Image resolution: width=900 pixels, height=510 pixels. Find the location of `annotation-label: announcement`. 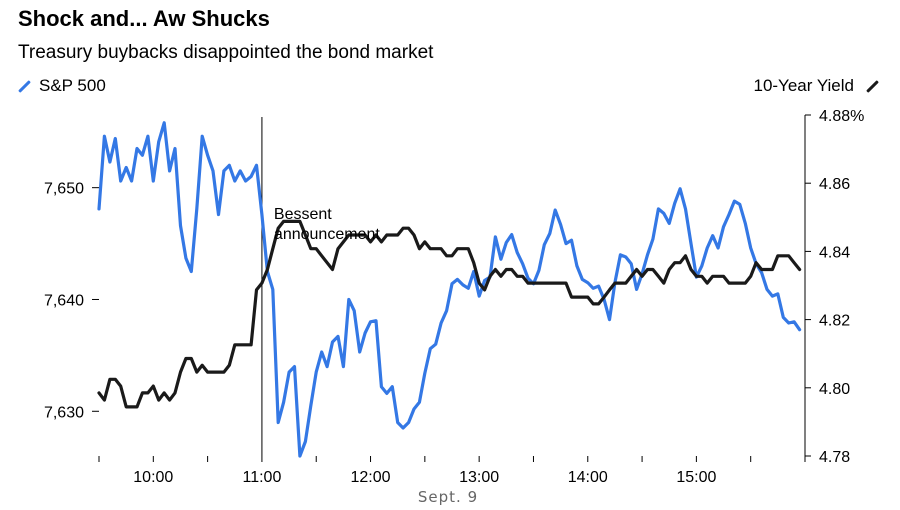

annotation-label: announcement is located at coordinates (327, 234).